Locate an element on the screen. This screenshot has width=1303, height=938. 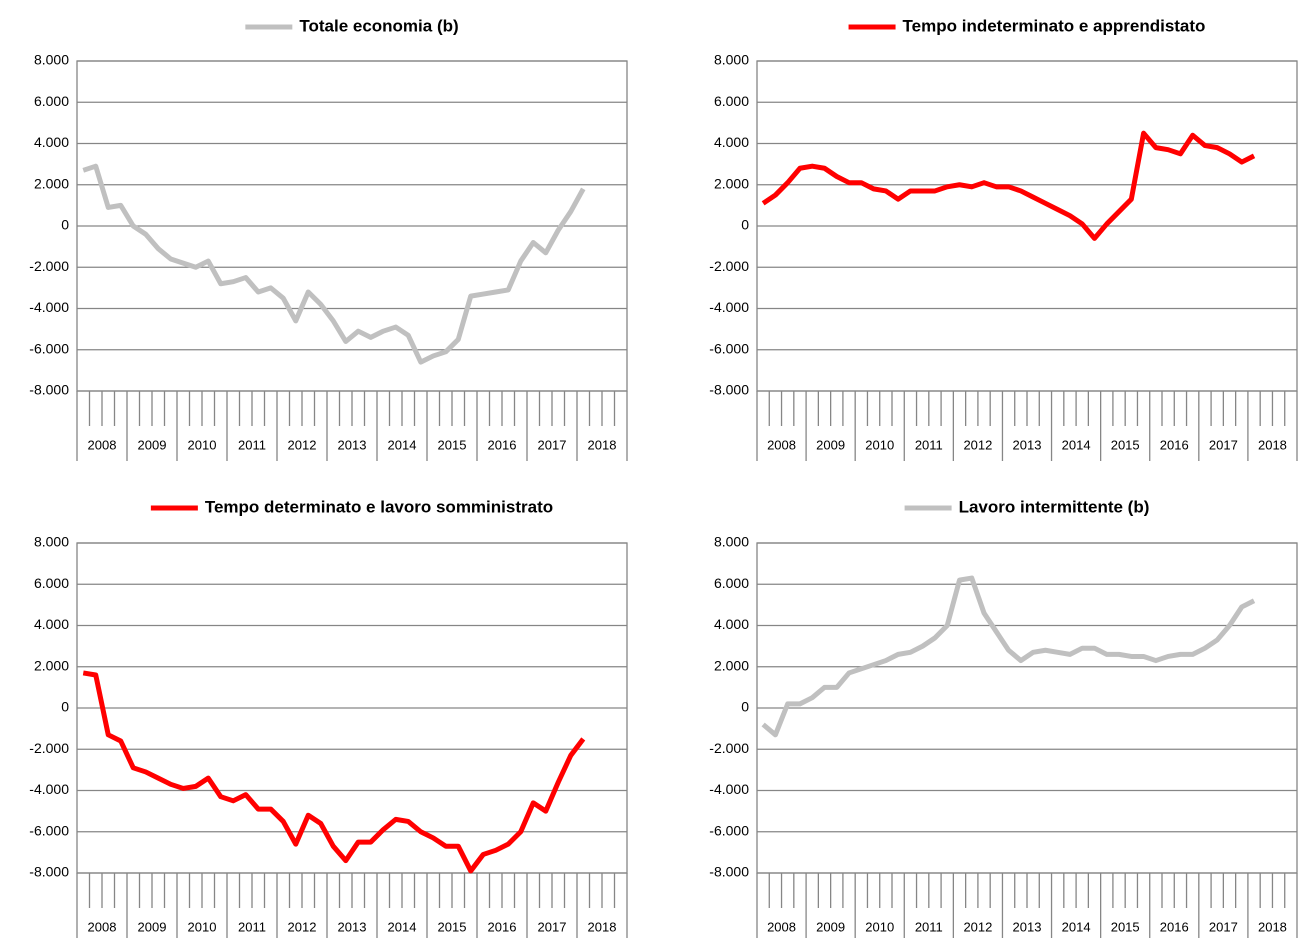
legend-label: Tempo indeterminato e apprendistato is located at coordinates (1054, 25).